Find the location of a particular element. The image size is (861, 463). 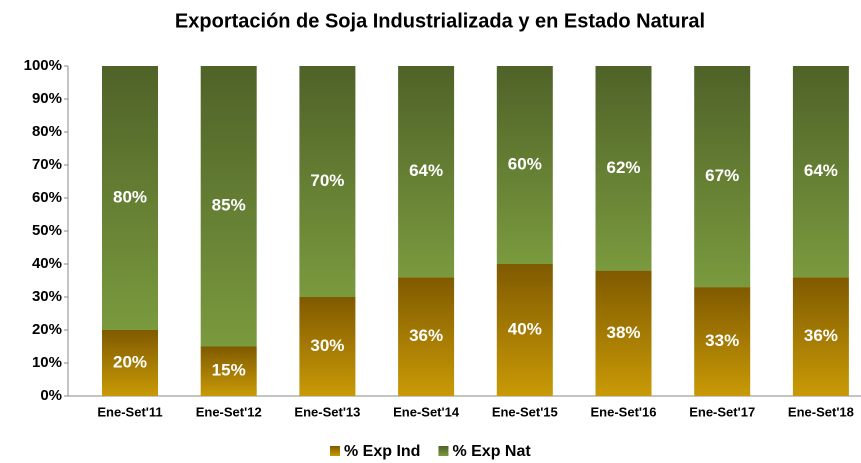

x-tick-label: Ene-Set'17 is located at coordinates (722, 411).